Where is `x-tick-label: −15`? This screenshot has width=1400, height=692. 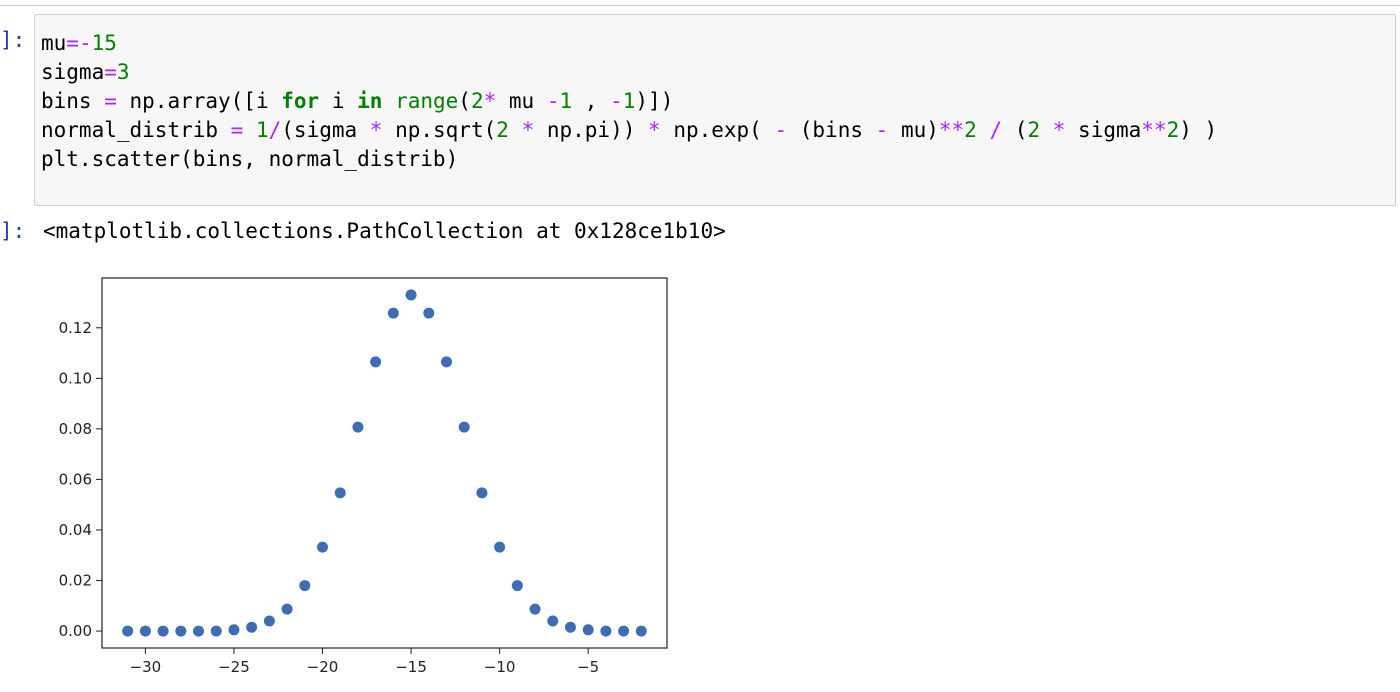
x-tick-label: −15 is located at coordinates (411, 667).